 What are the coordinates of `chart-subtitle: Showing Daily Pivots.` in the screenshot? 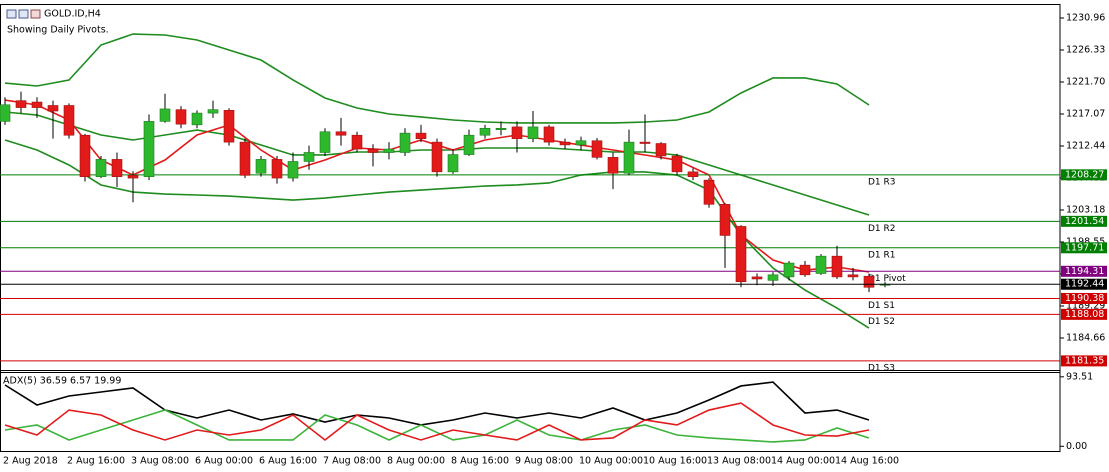 It's located at (58, 30).